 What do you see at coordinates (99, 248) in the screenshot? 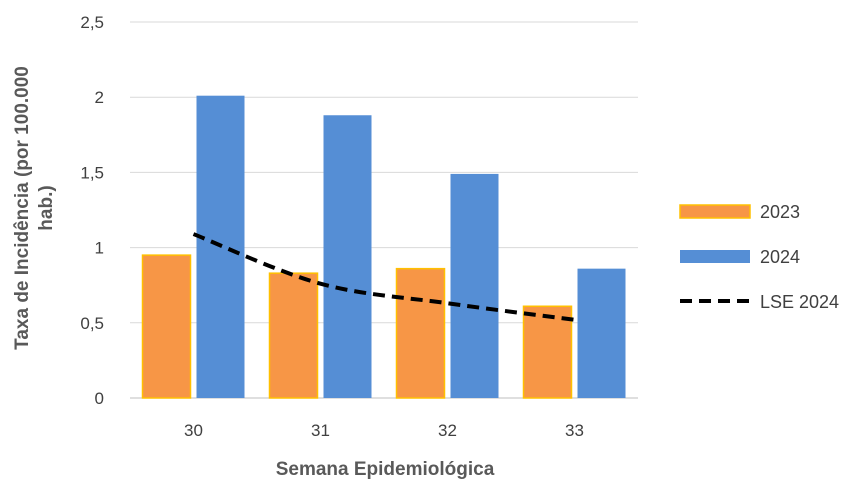
I see `y-tick-label: 1` at bounding box center [99, 248].